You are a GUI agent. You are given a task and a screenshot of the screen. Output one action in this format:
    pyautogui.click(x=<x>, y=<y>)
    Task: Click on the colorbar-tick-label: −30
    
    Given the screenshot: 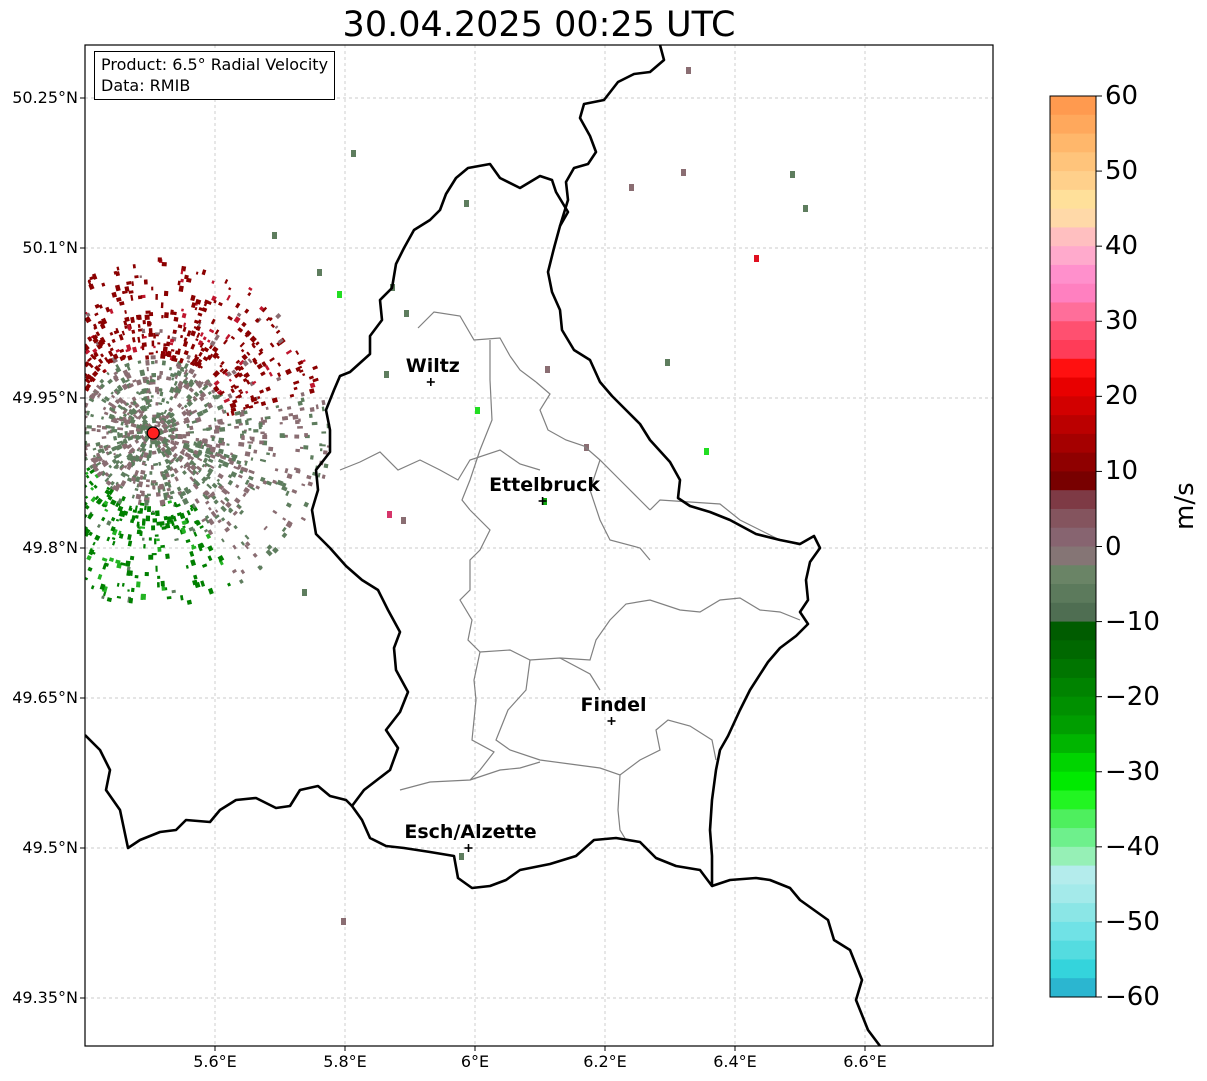 What is the action you would take?
    pyautogui.click(x=1132, y=771)
    